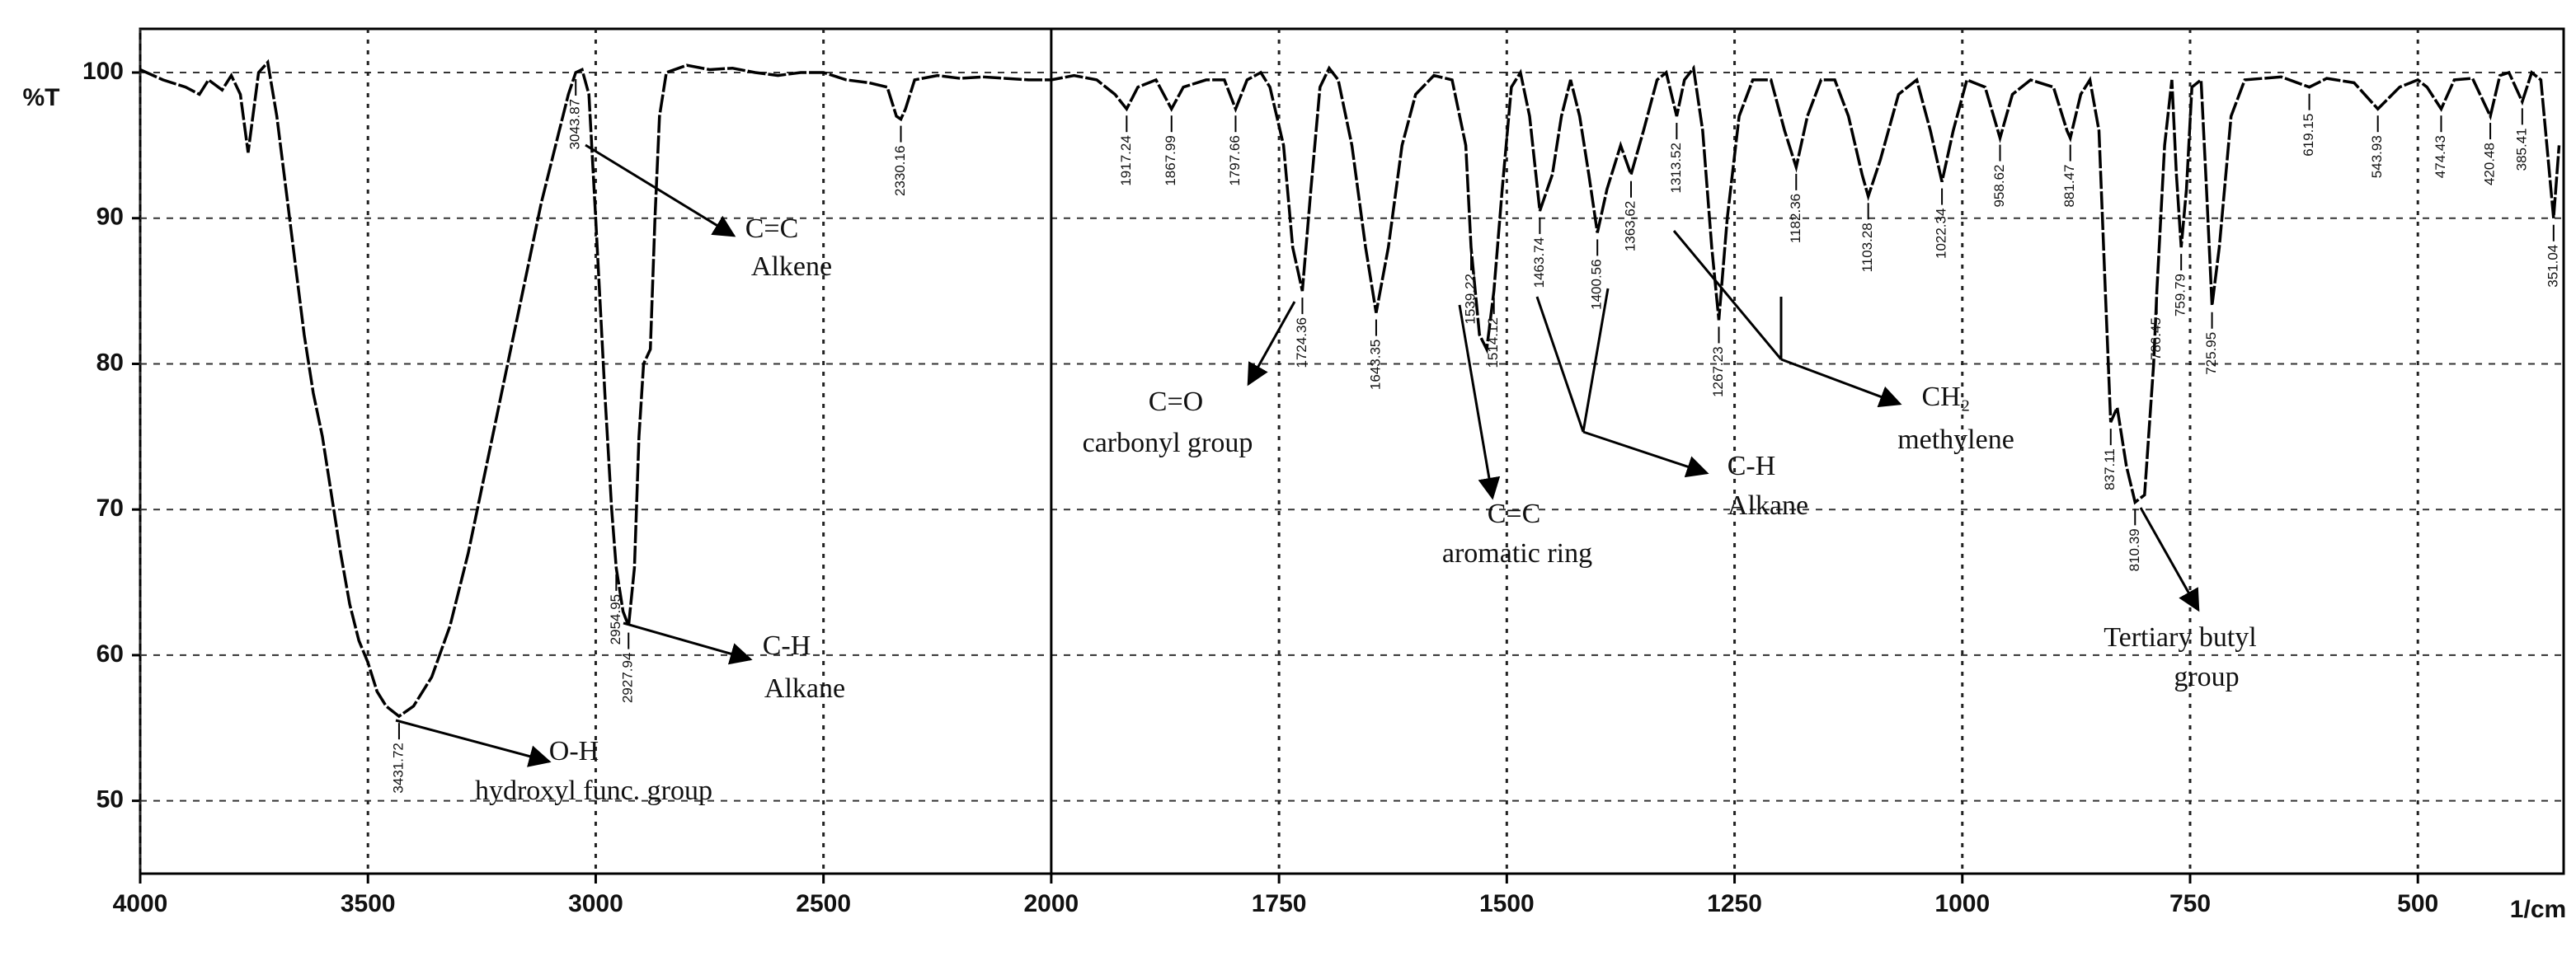  I want to click on annotation-text: aromatic ring, so click(1517, 553).